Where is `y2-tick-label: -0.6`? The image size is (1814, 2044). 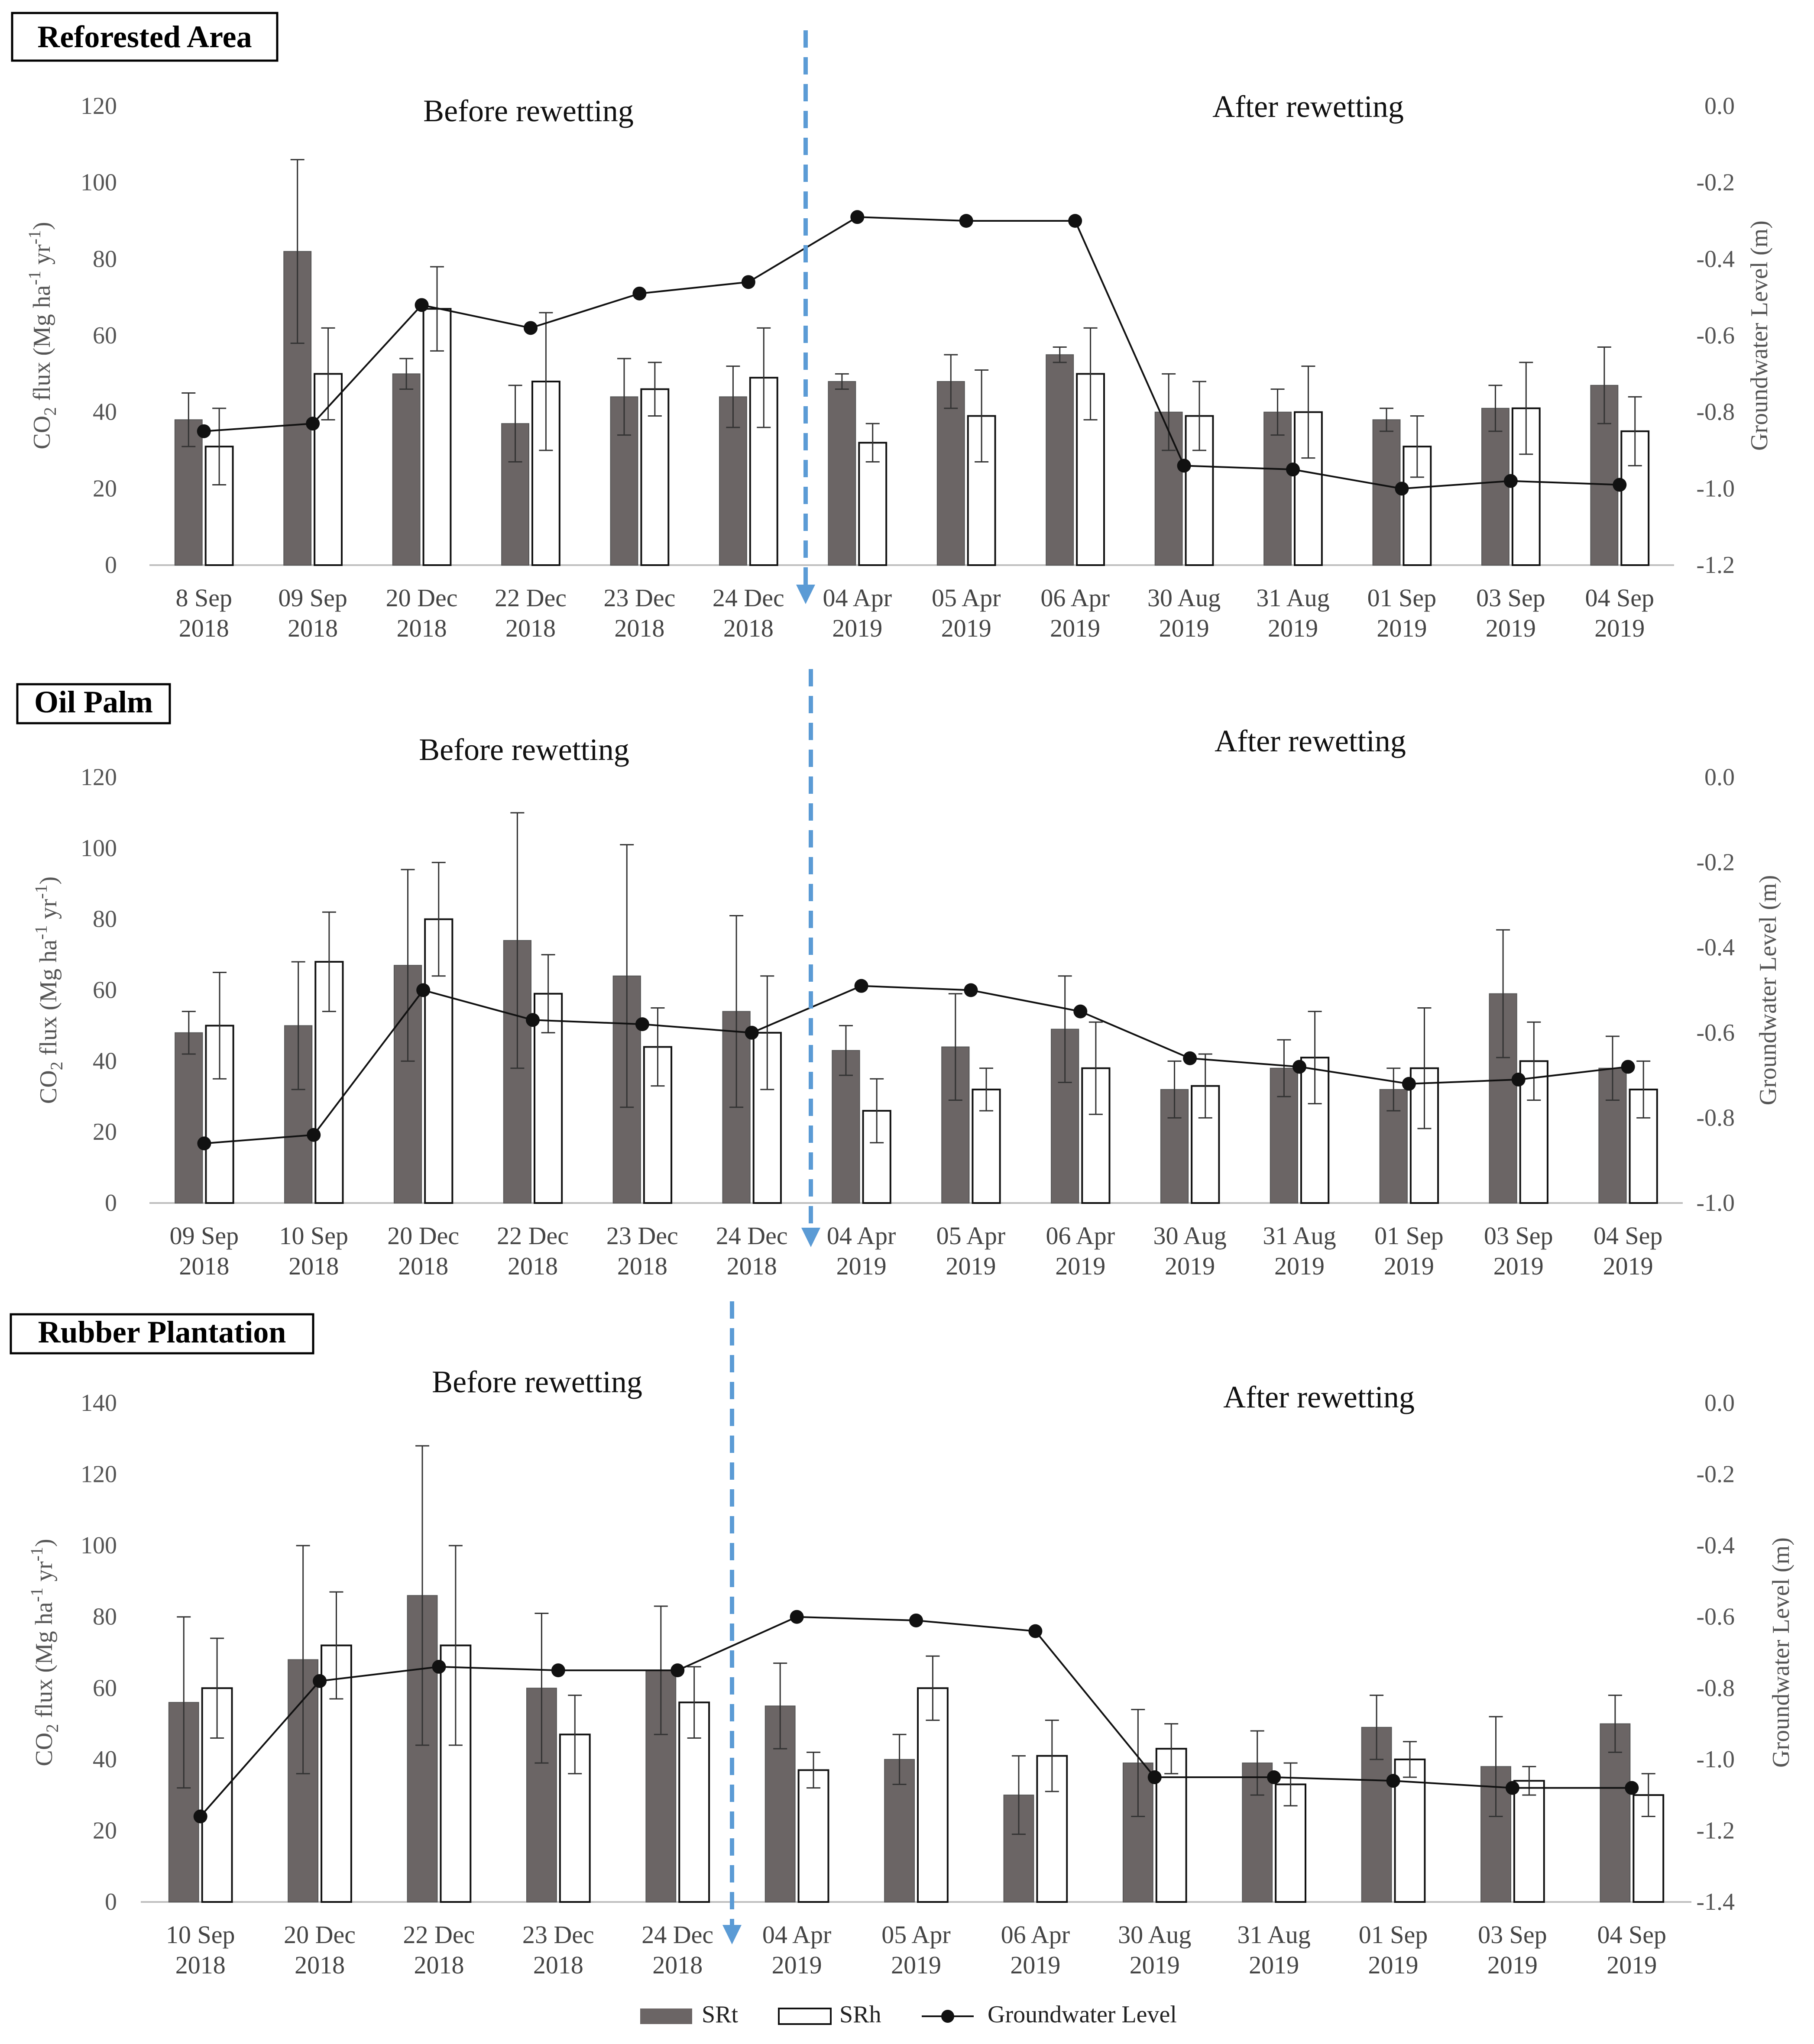
y2-tick-label: -0.6 is located at coordinates (1715, 335).